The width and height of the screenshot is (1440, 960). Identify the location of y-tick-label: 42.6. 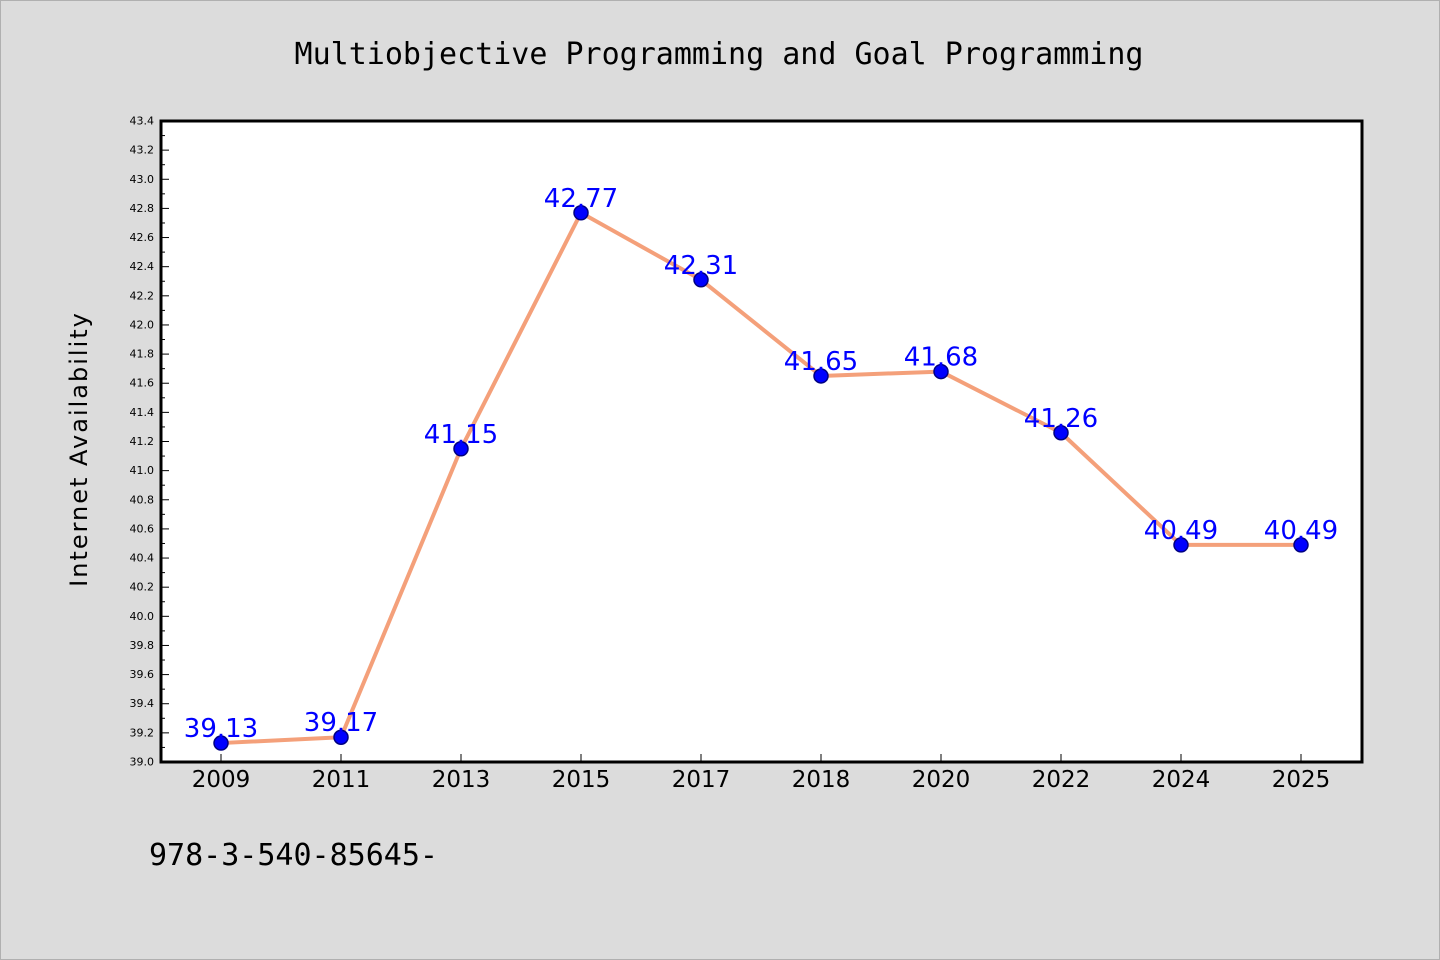
(142, 237).